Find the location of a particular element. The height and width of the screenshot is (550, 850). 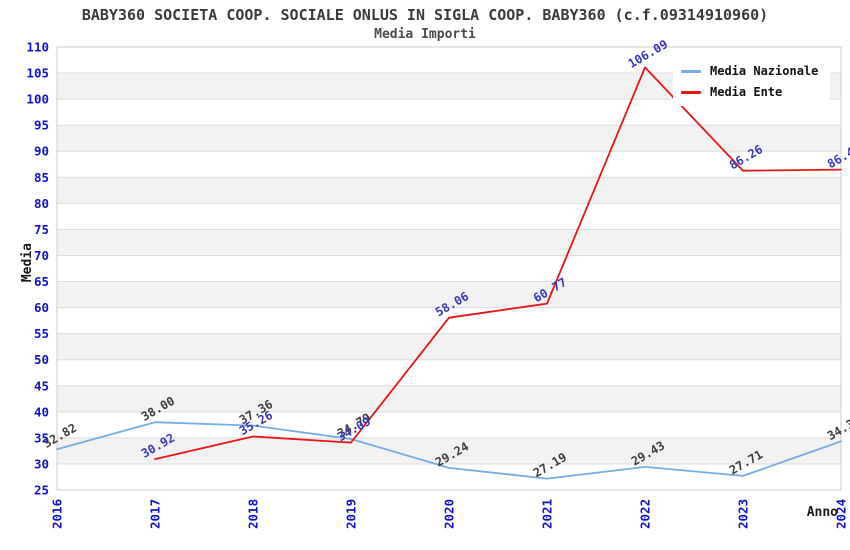

y-tick-label: 45 is located at coordinates (41, 385).